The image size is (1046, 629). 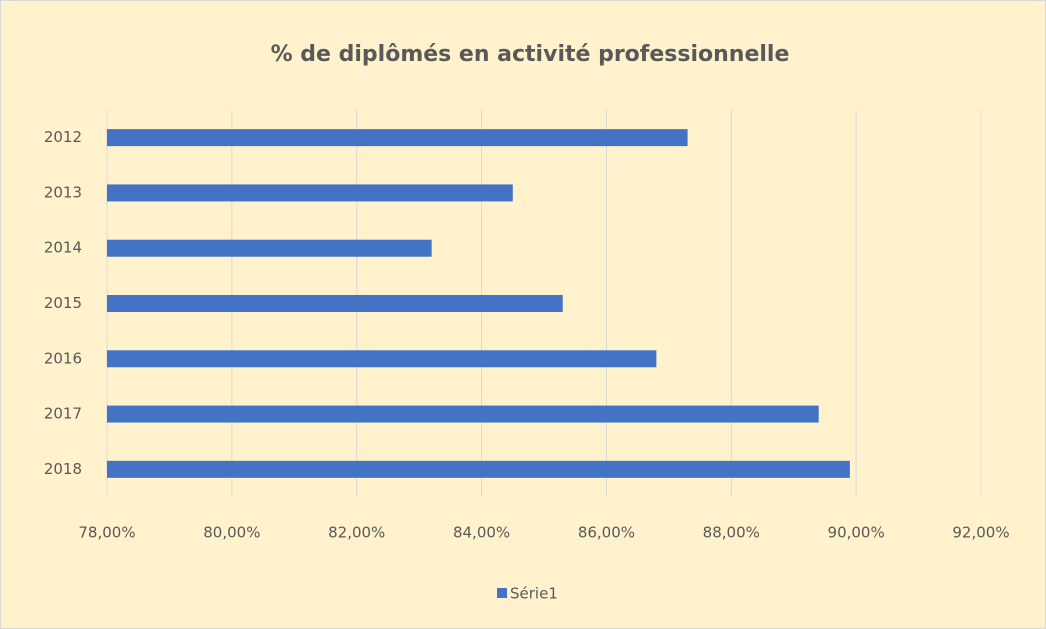 What do you see at coordinates (606, 533) in the screenshot?
I see `x-tick-label: 86,00%` at bounding box center [606, 533].